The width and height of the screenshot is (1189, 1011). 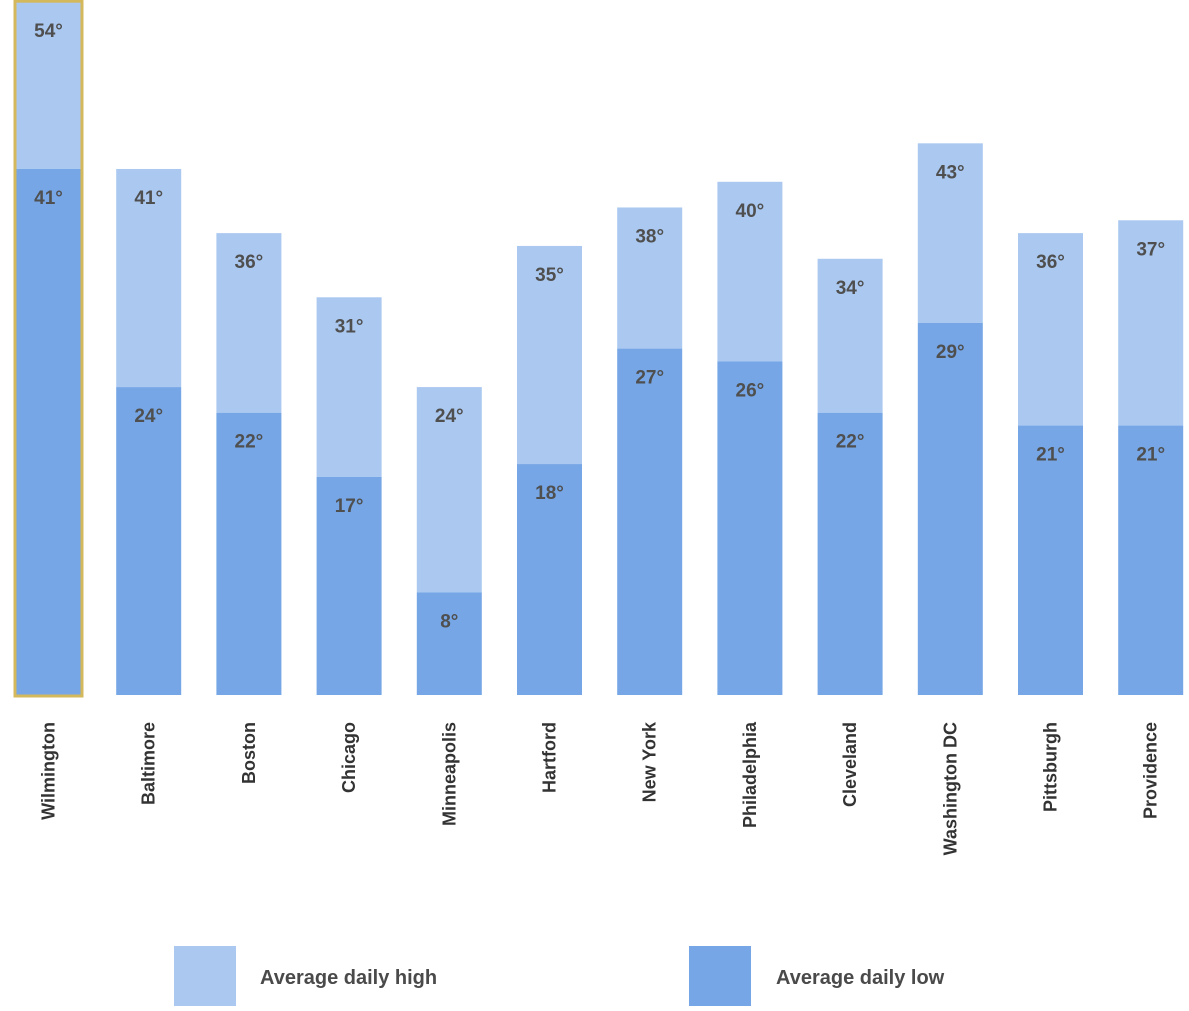 I want to click on data-label-low-chicago: 17°, so click(x=349, y=506).